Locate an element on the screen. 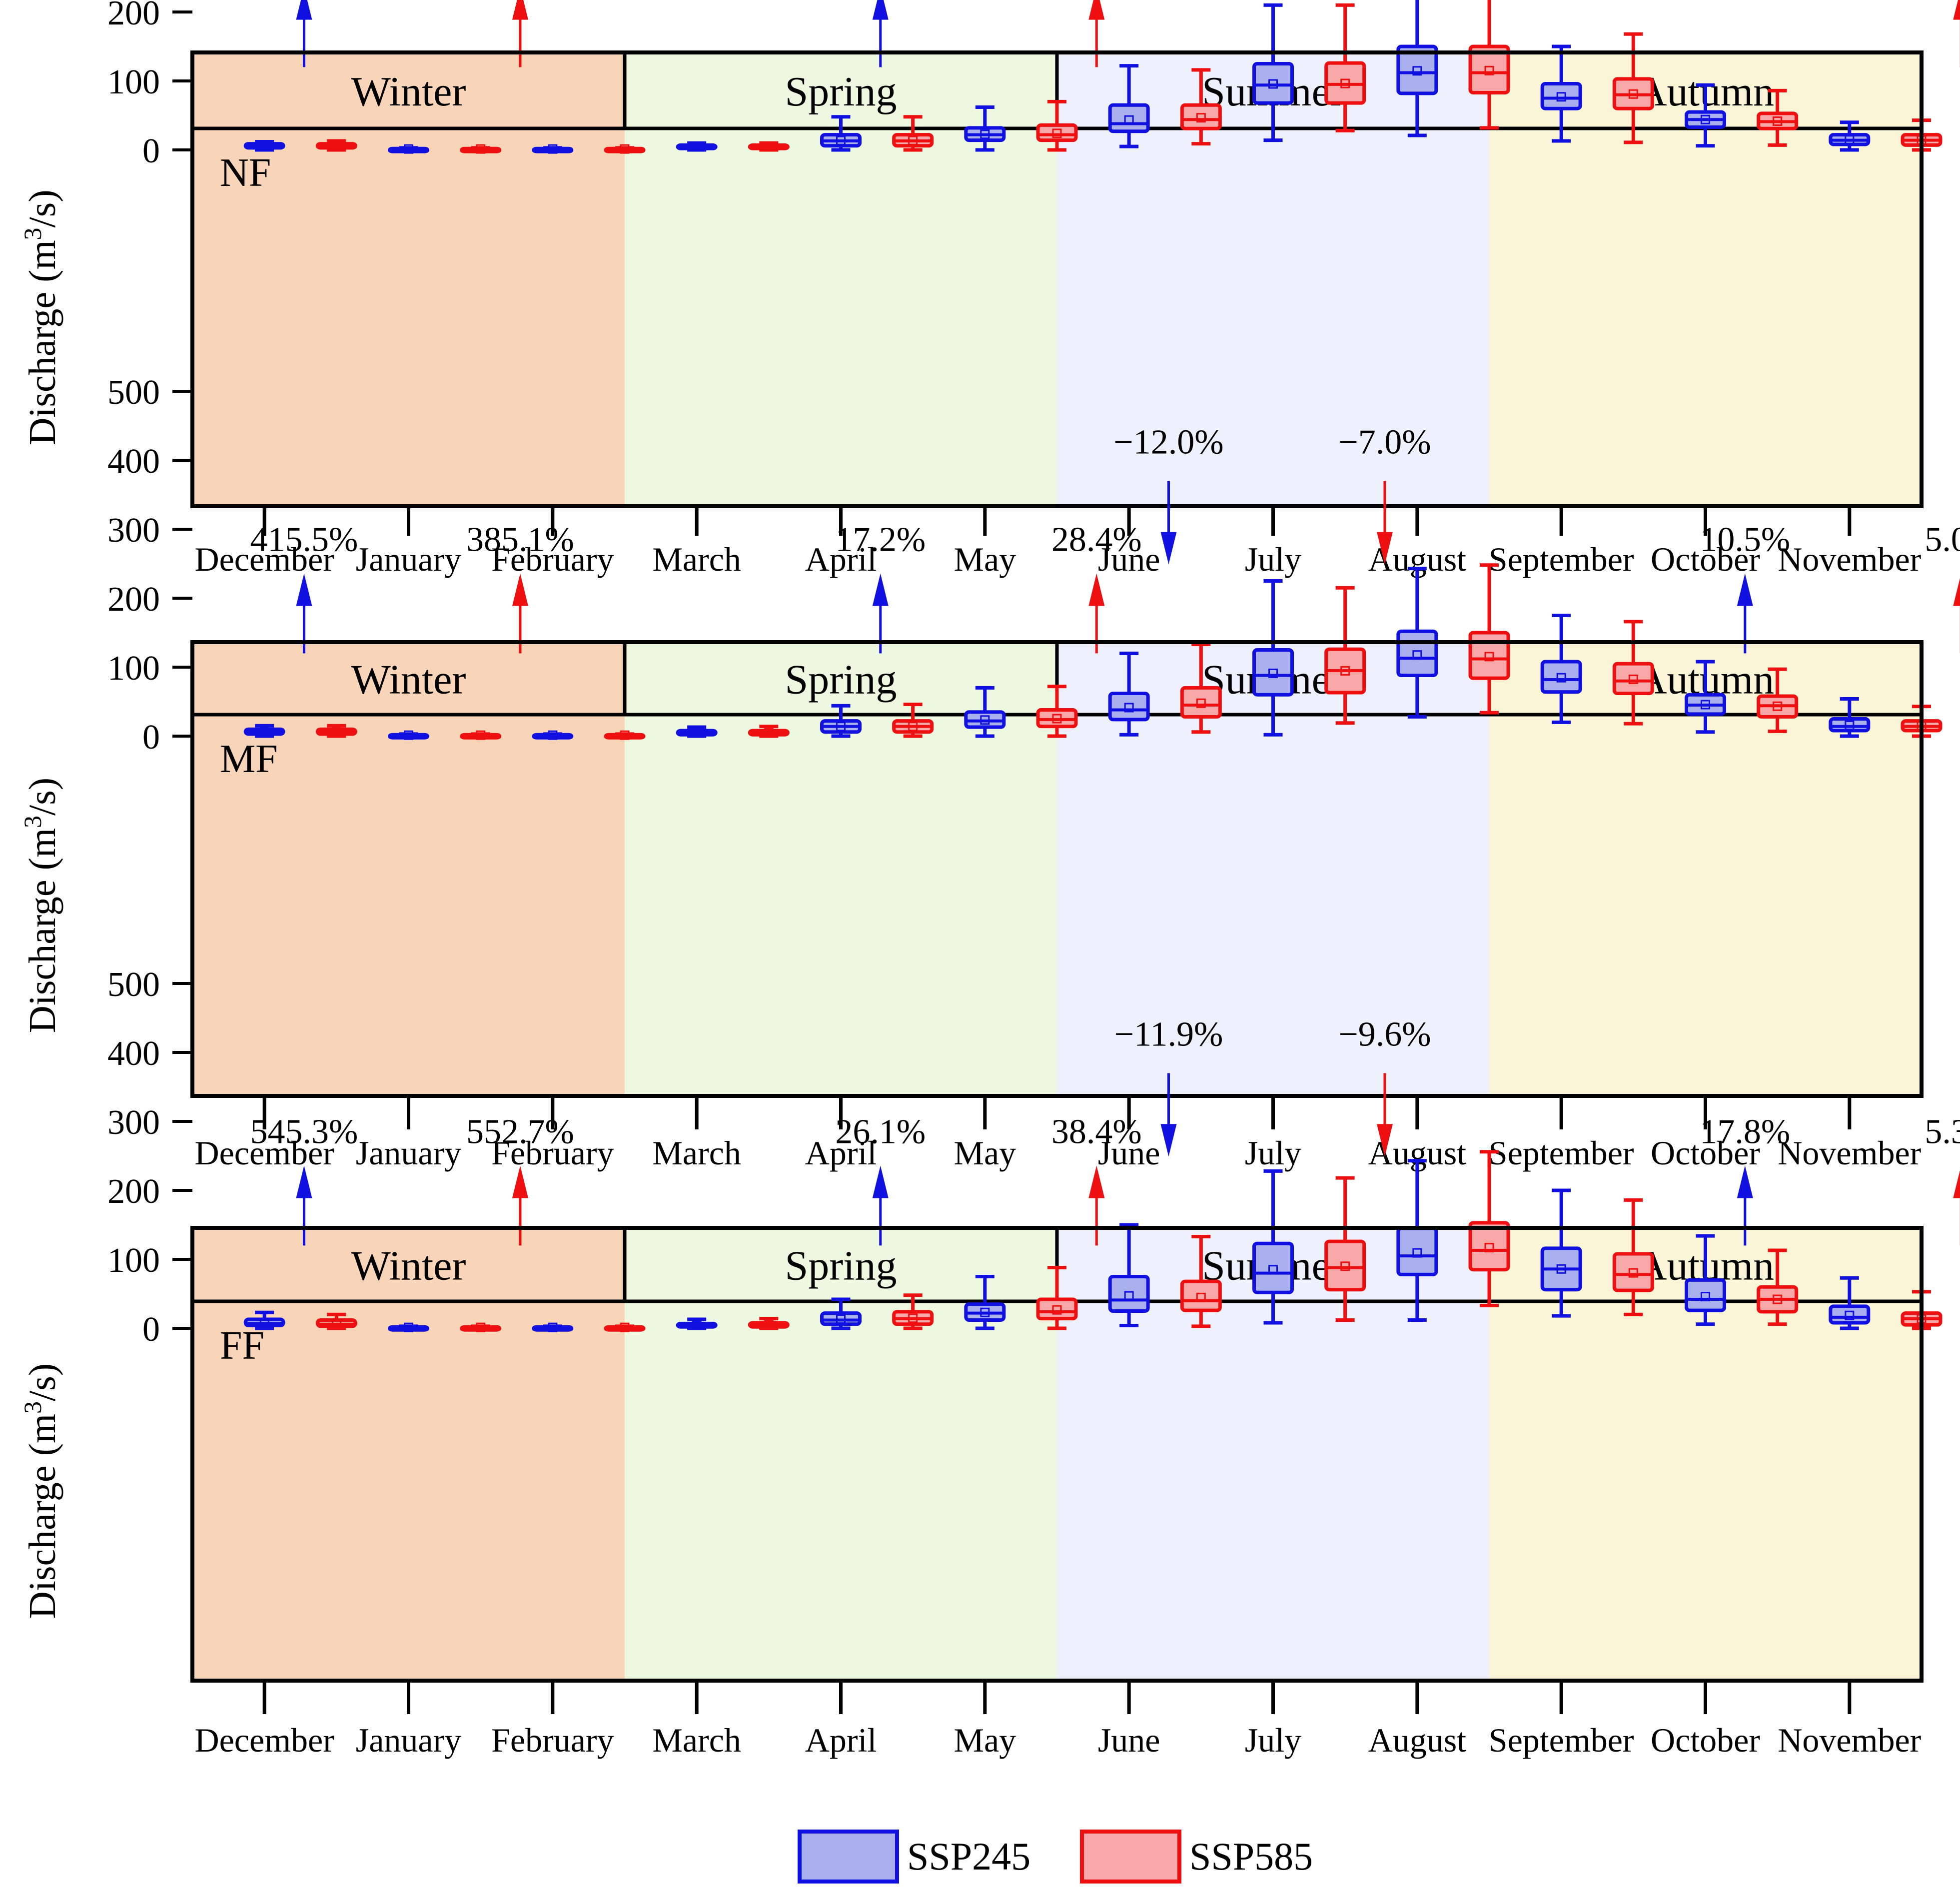 This screenshot has width=1960, height=1900. legend-swatch is located at coordinates (848, 1857).